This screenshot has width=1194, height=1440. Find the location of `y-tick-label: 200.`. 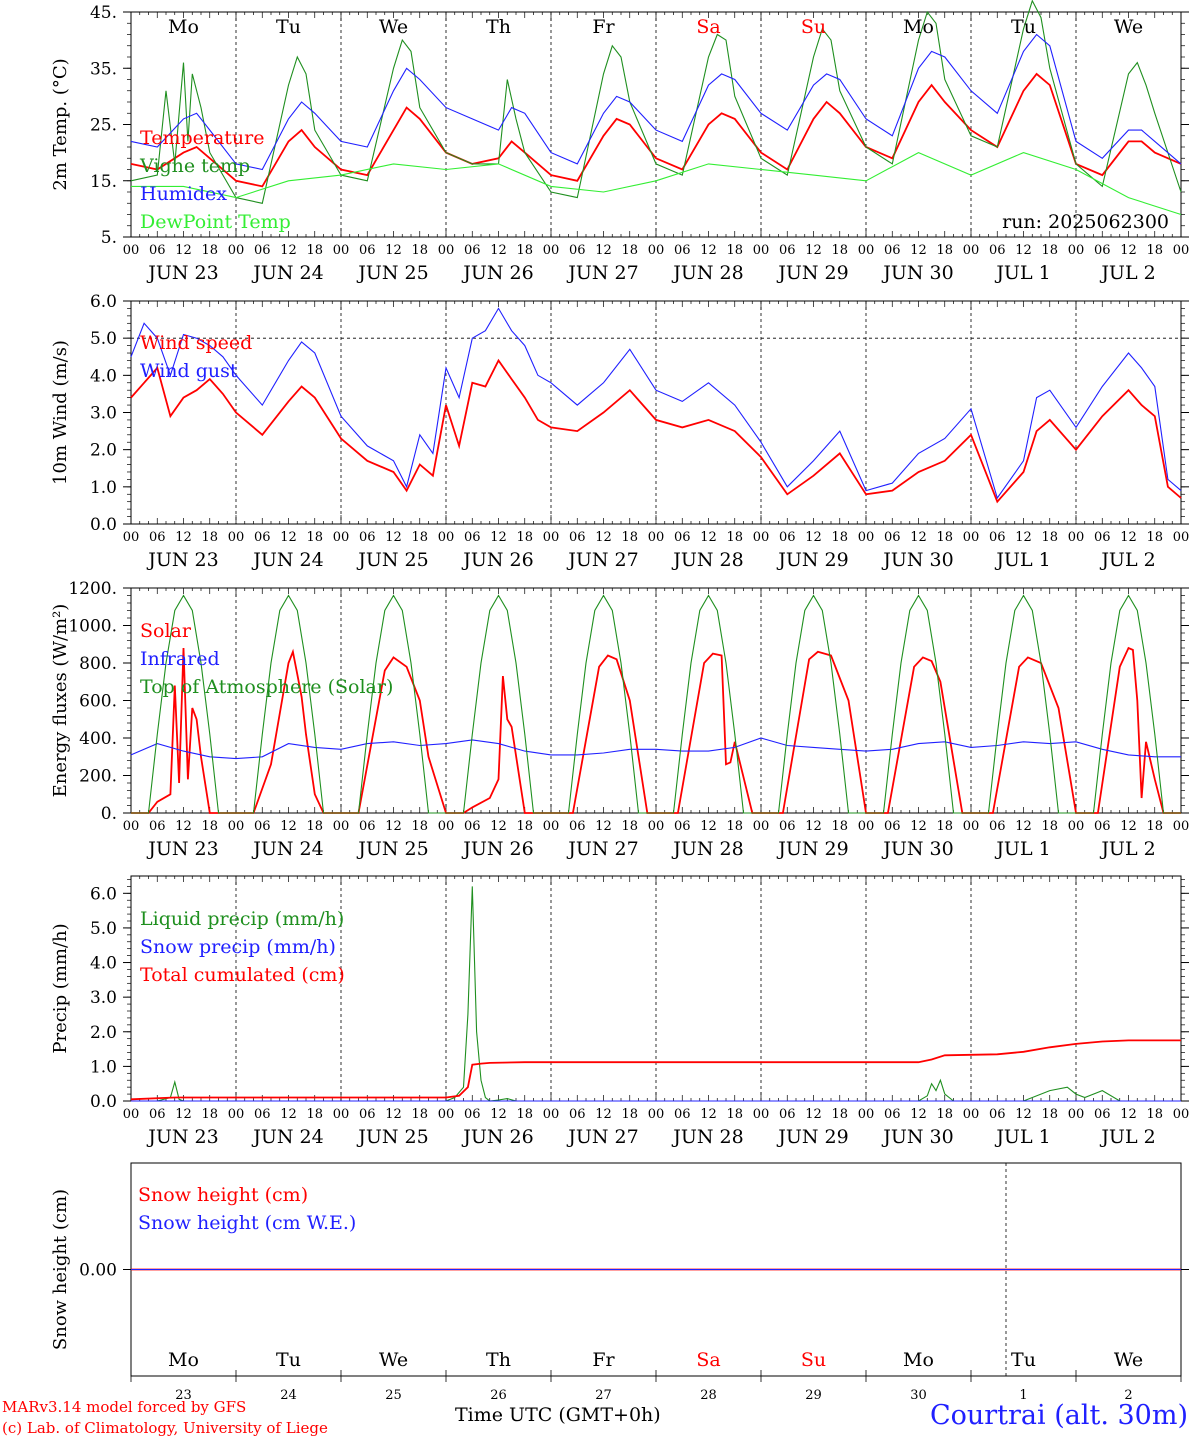

y-tick-label: 200. is located at coordinates (98, 777).